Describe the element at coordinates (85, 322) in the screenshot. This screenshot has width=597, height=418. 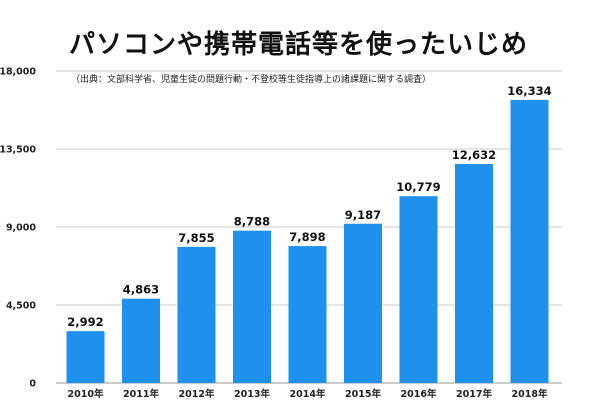
I see `data-label: 2,992` at that location.